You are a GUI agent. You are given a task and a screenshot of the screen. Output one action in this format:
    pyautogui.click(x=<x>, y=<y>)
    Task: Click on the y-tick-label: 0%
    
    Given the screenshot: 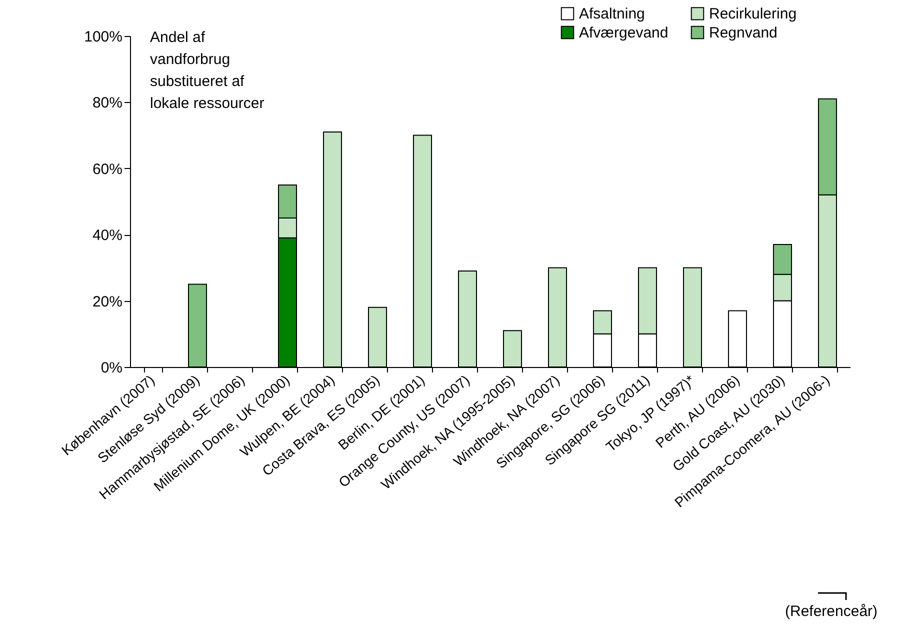 What is the action you would take?
    pyautogui.click(x=111, y=368)
    